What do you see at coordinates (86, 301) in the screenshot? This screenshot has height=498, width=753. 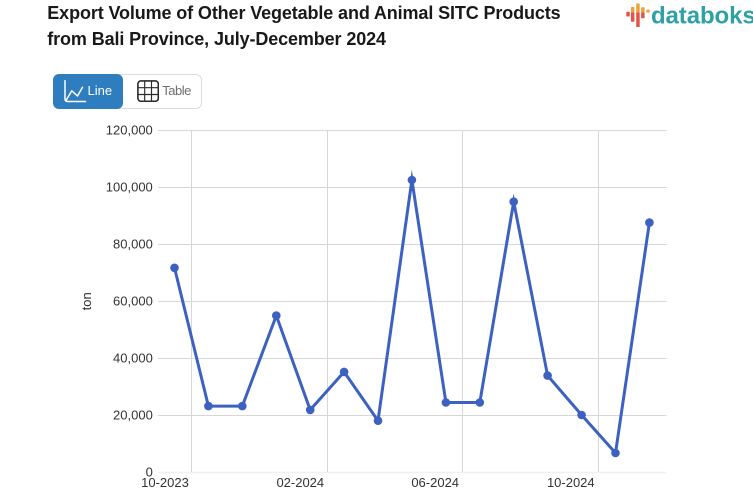 I see `svg-text: ton` at bounding box center [86, 301].